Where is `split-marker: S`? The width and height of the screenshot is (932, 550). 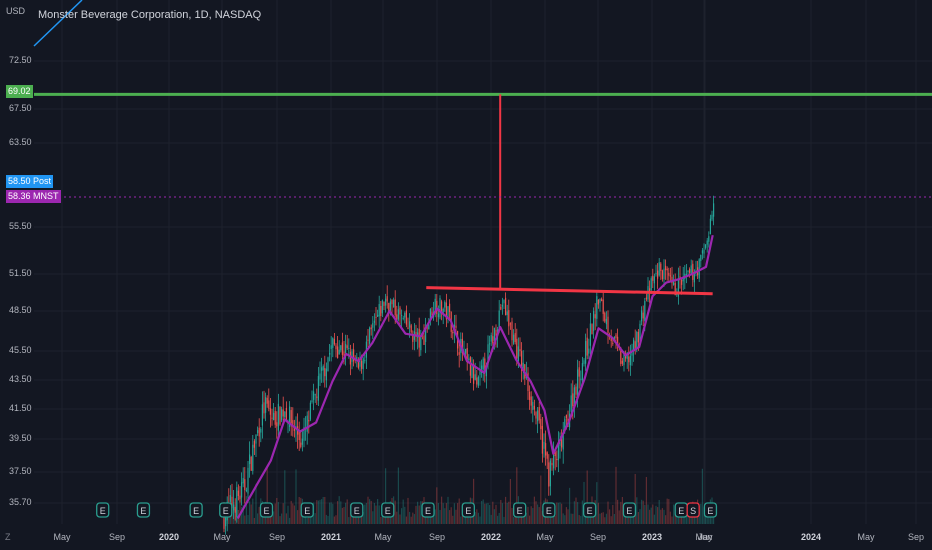
split-marker: S is located at coordinates (693, 510).